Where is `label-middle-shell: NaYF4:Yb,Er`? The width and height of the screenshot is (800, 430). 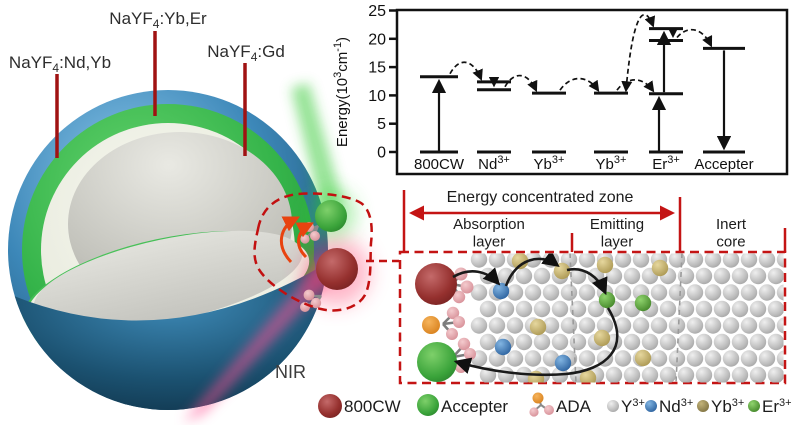
label-middle-shell: NaYF4:Yb,Er is located at coordinates (158, 20).